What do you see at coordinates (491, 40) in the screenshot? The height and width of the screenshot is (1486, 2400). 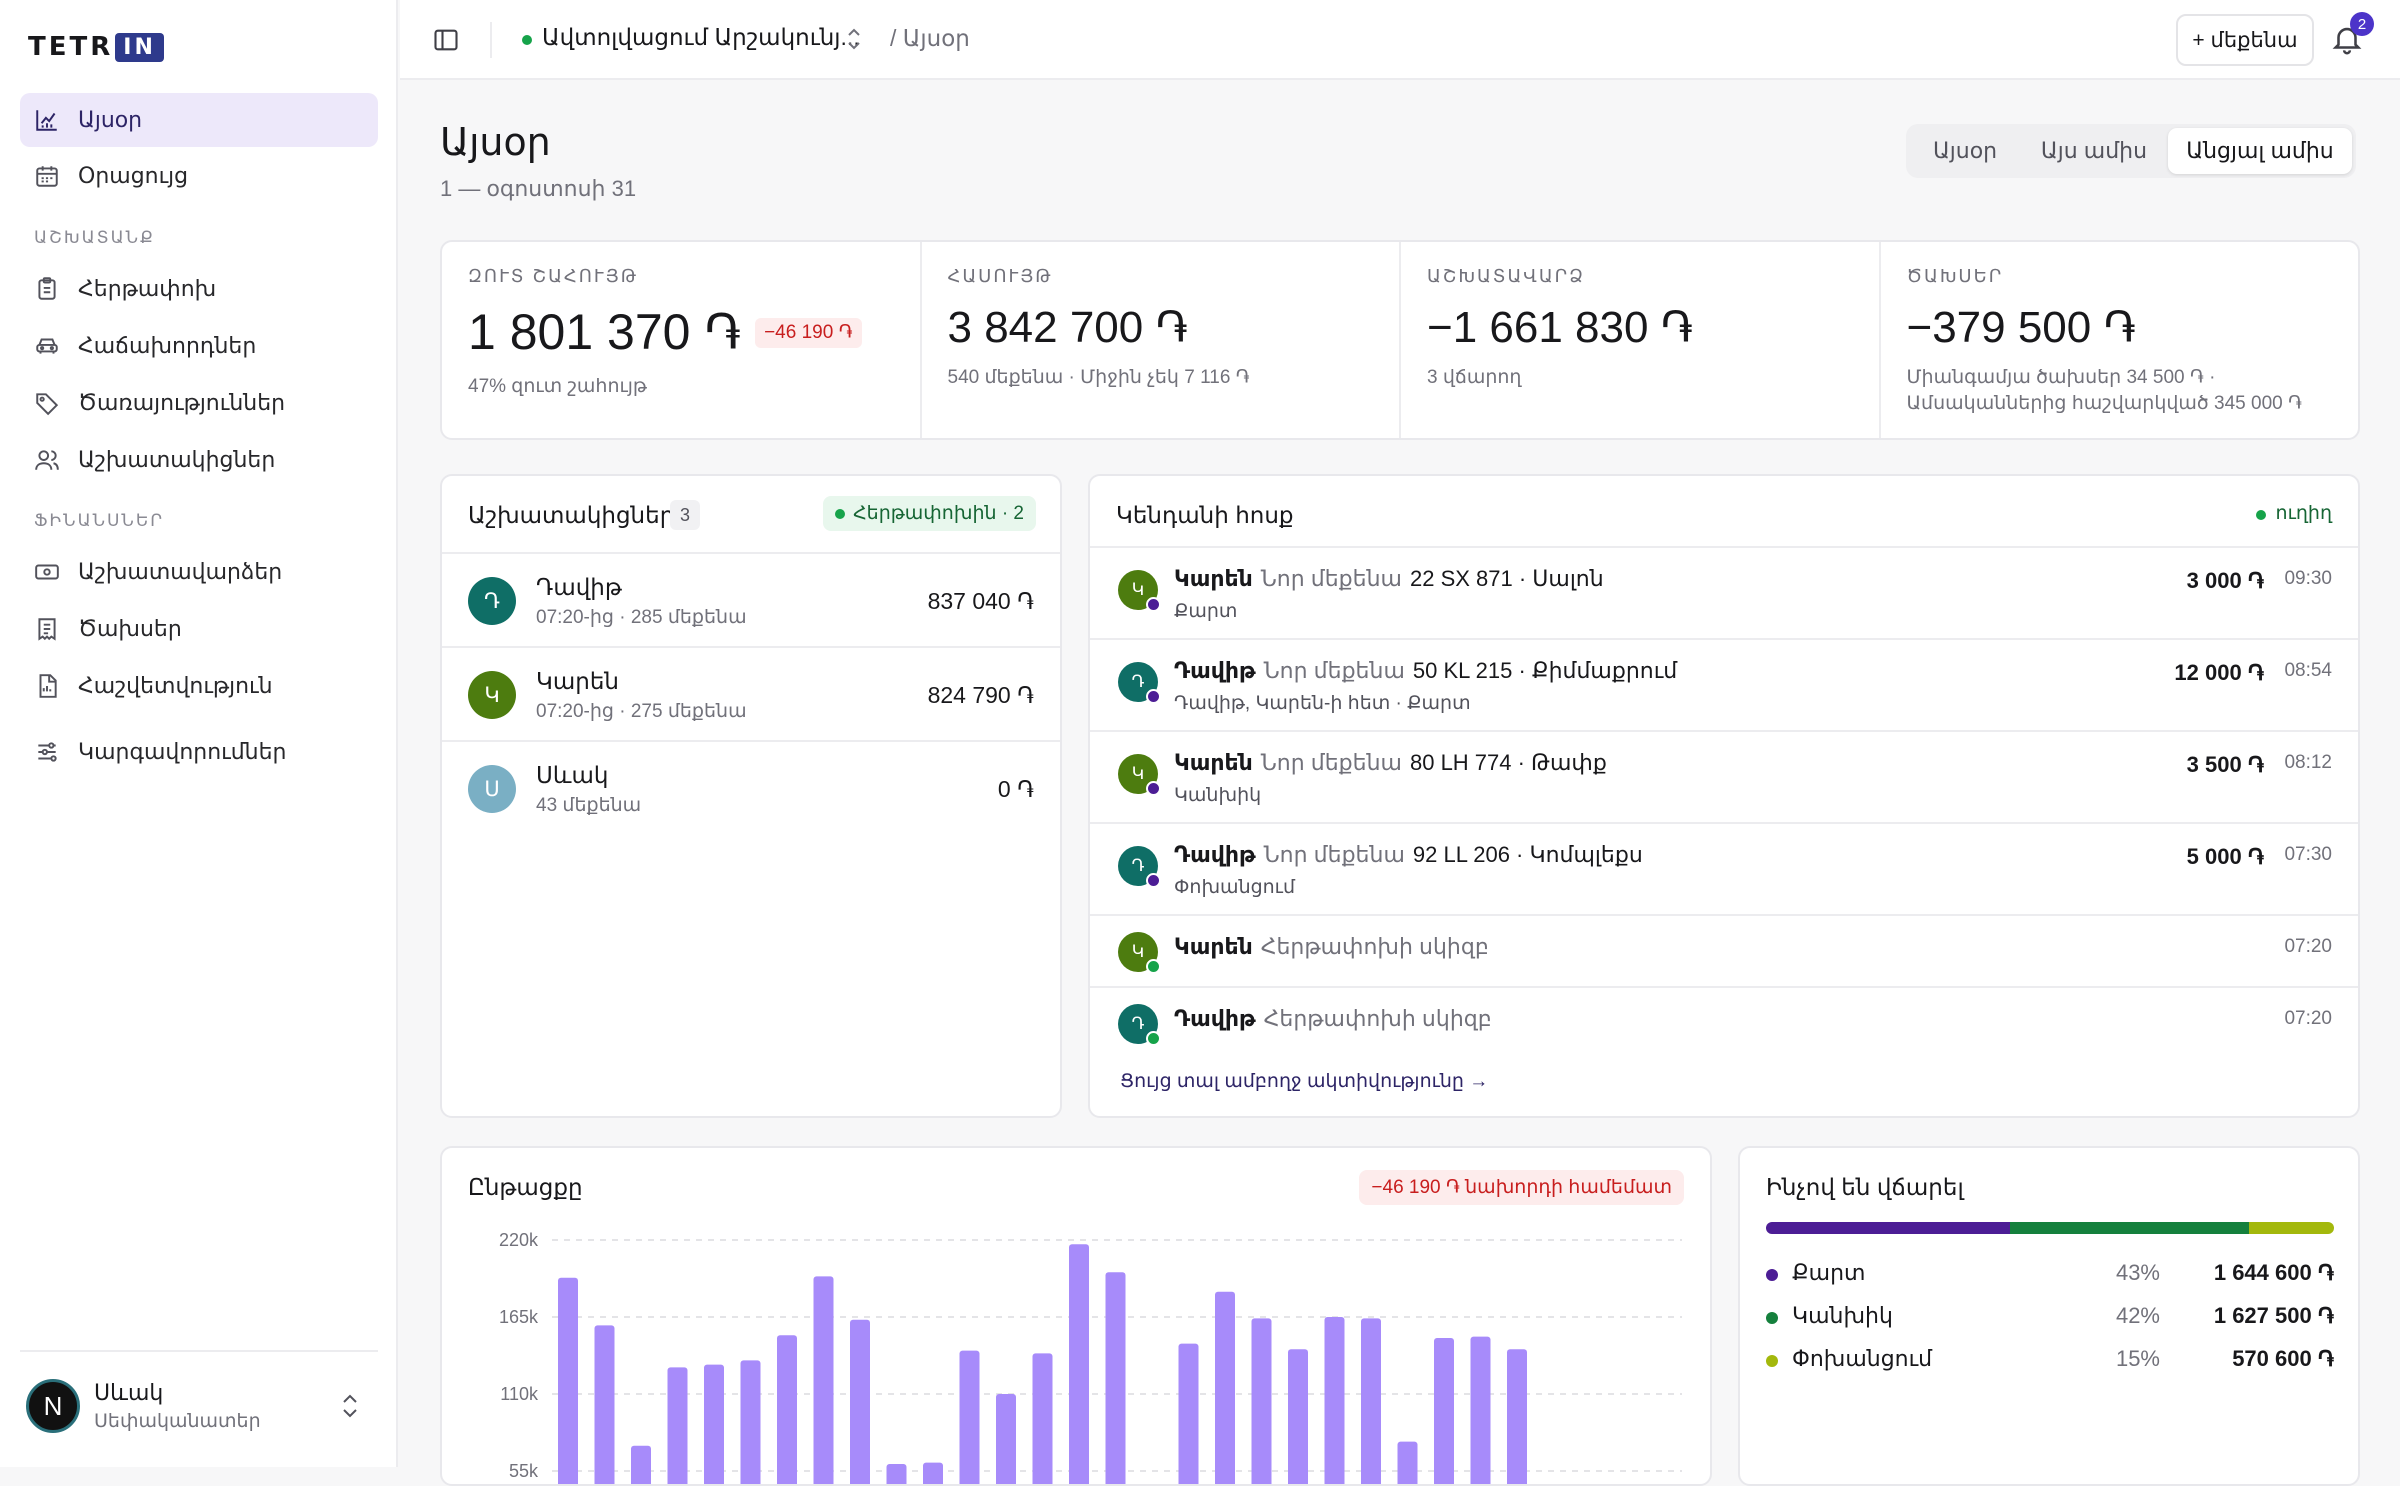 I see `divider` at bounding box center [491, 40].